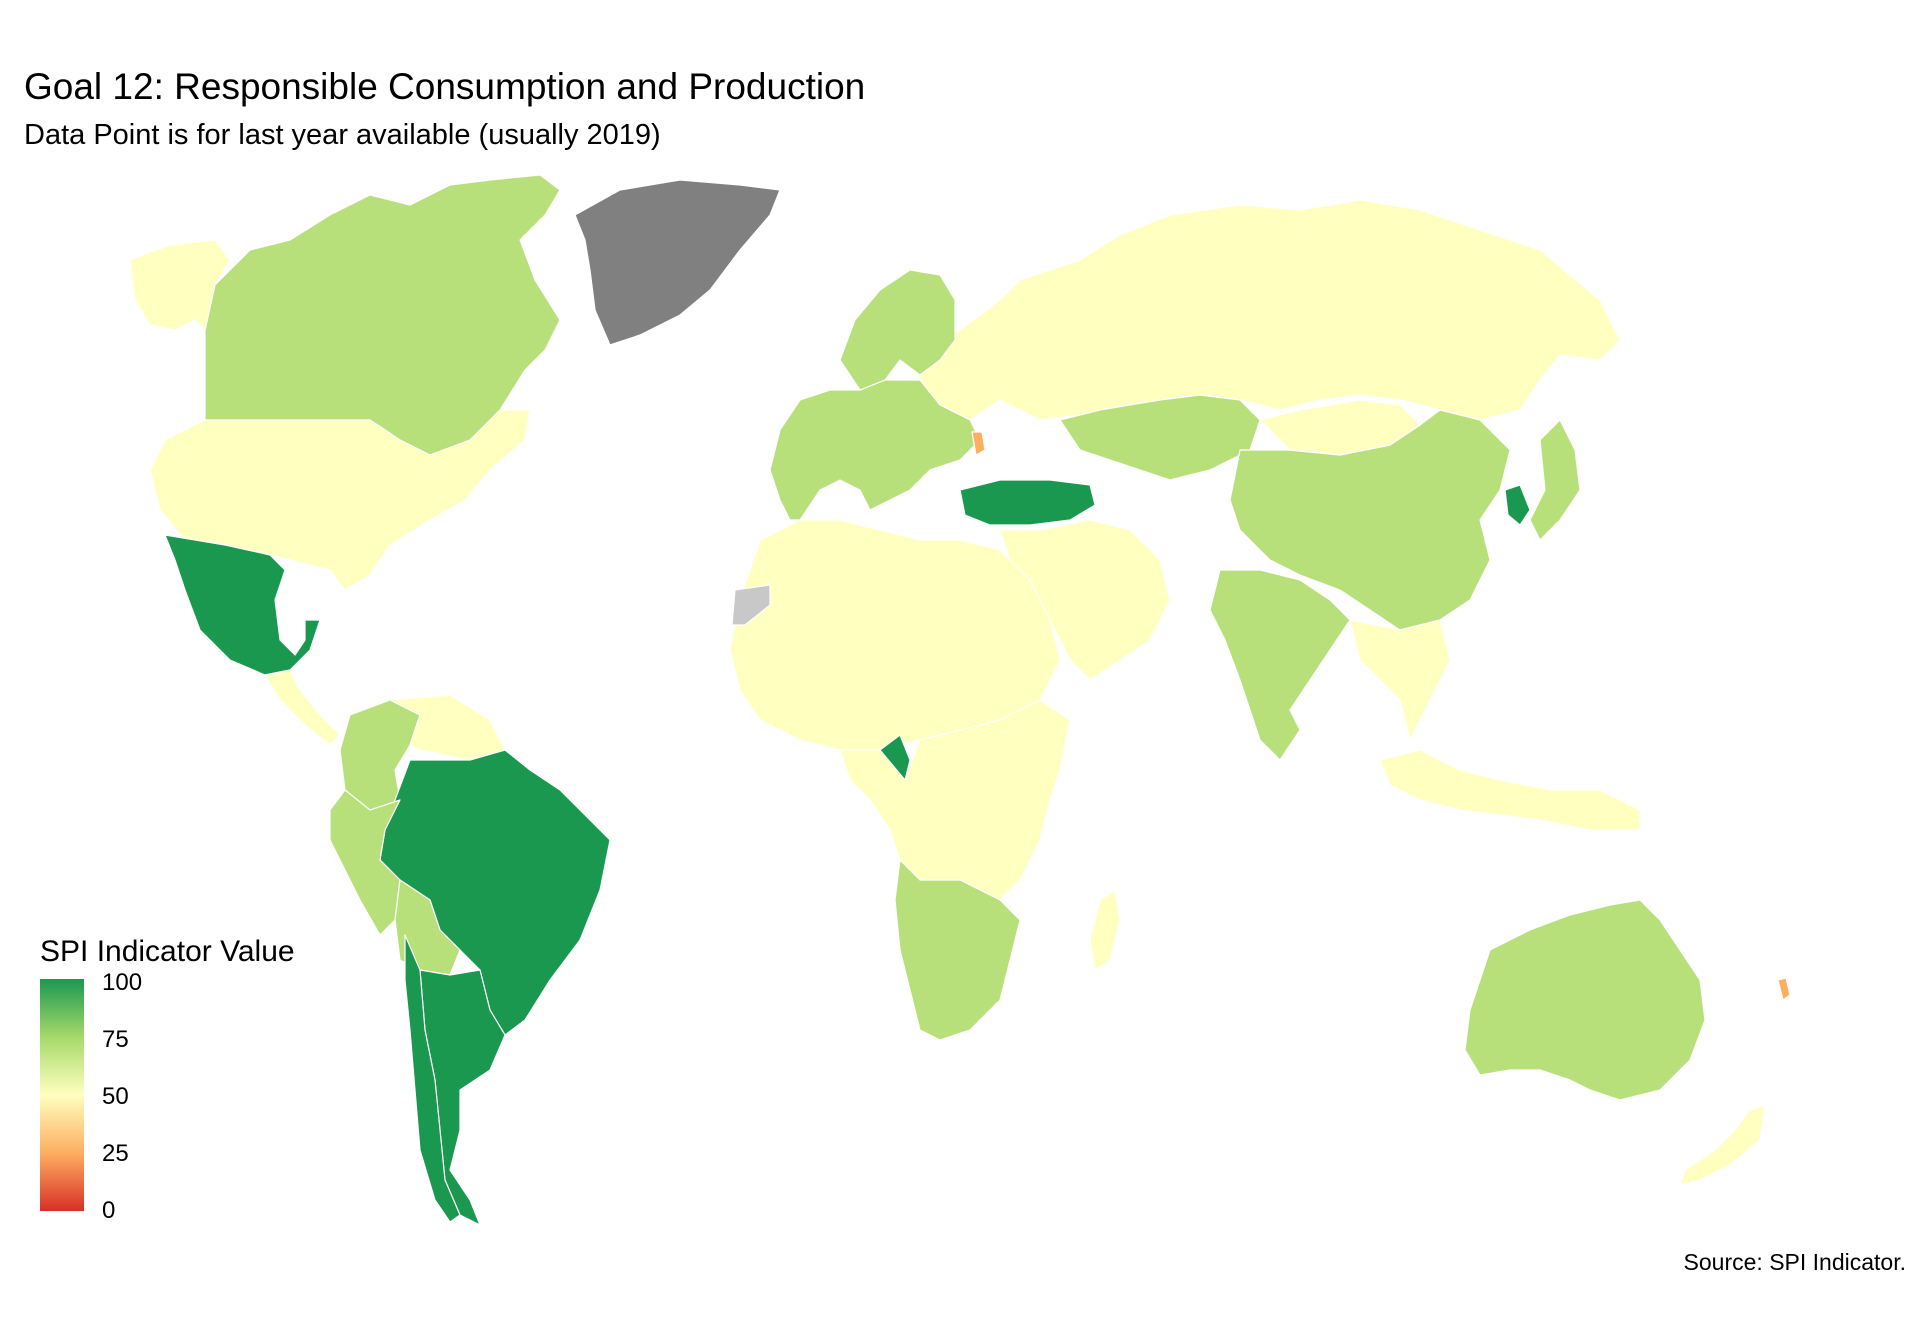 The image size is (1920, 1344). What do you see at coordinates (432, 1078) in the screenshot?
I see `region-chile` at bounding box center [432, 1078].